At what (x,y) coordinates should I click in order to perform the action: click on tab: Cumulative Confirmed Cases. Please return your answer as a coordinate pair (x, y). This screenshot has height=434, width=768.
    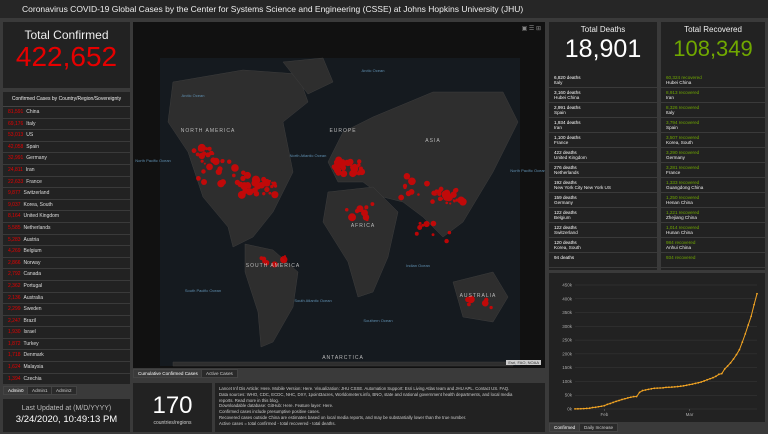
    Looking at the image, I should click on (168, 373).